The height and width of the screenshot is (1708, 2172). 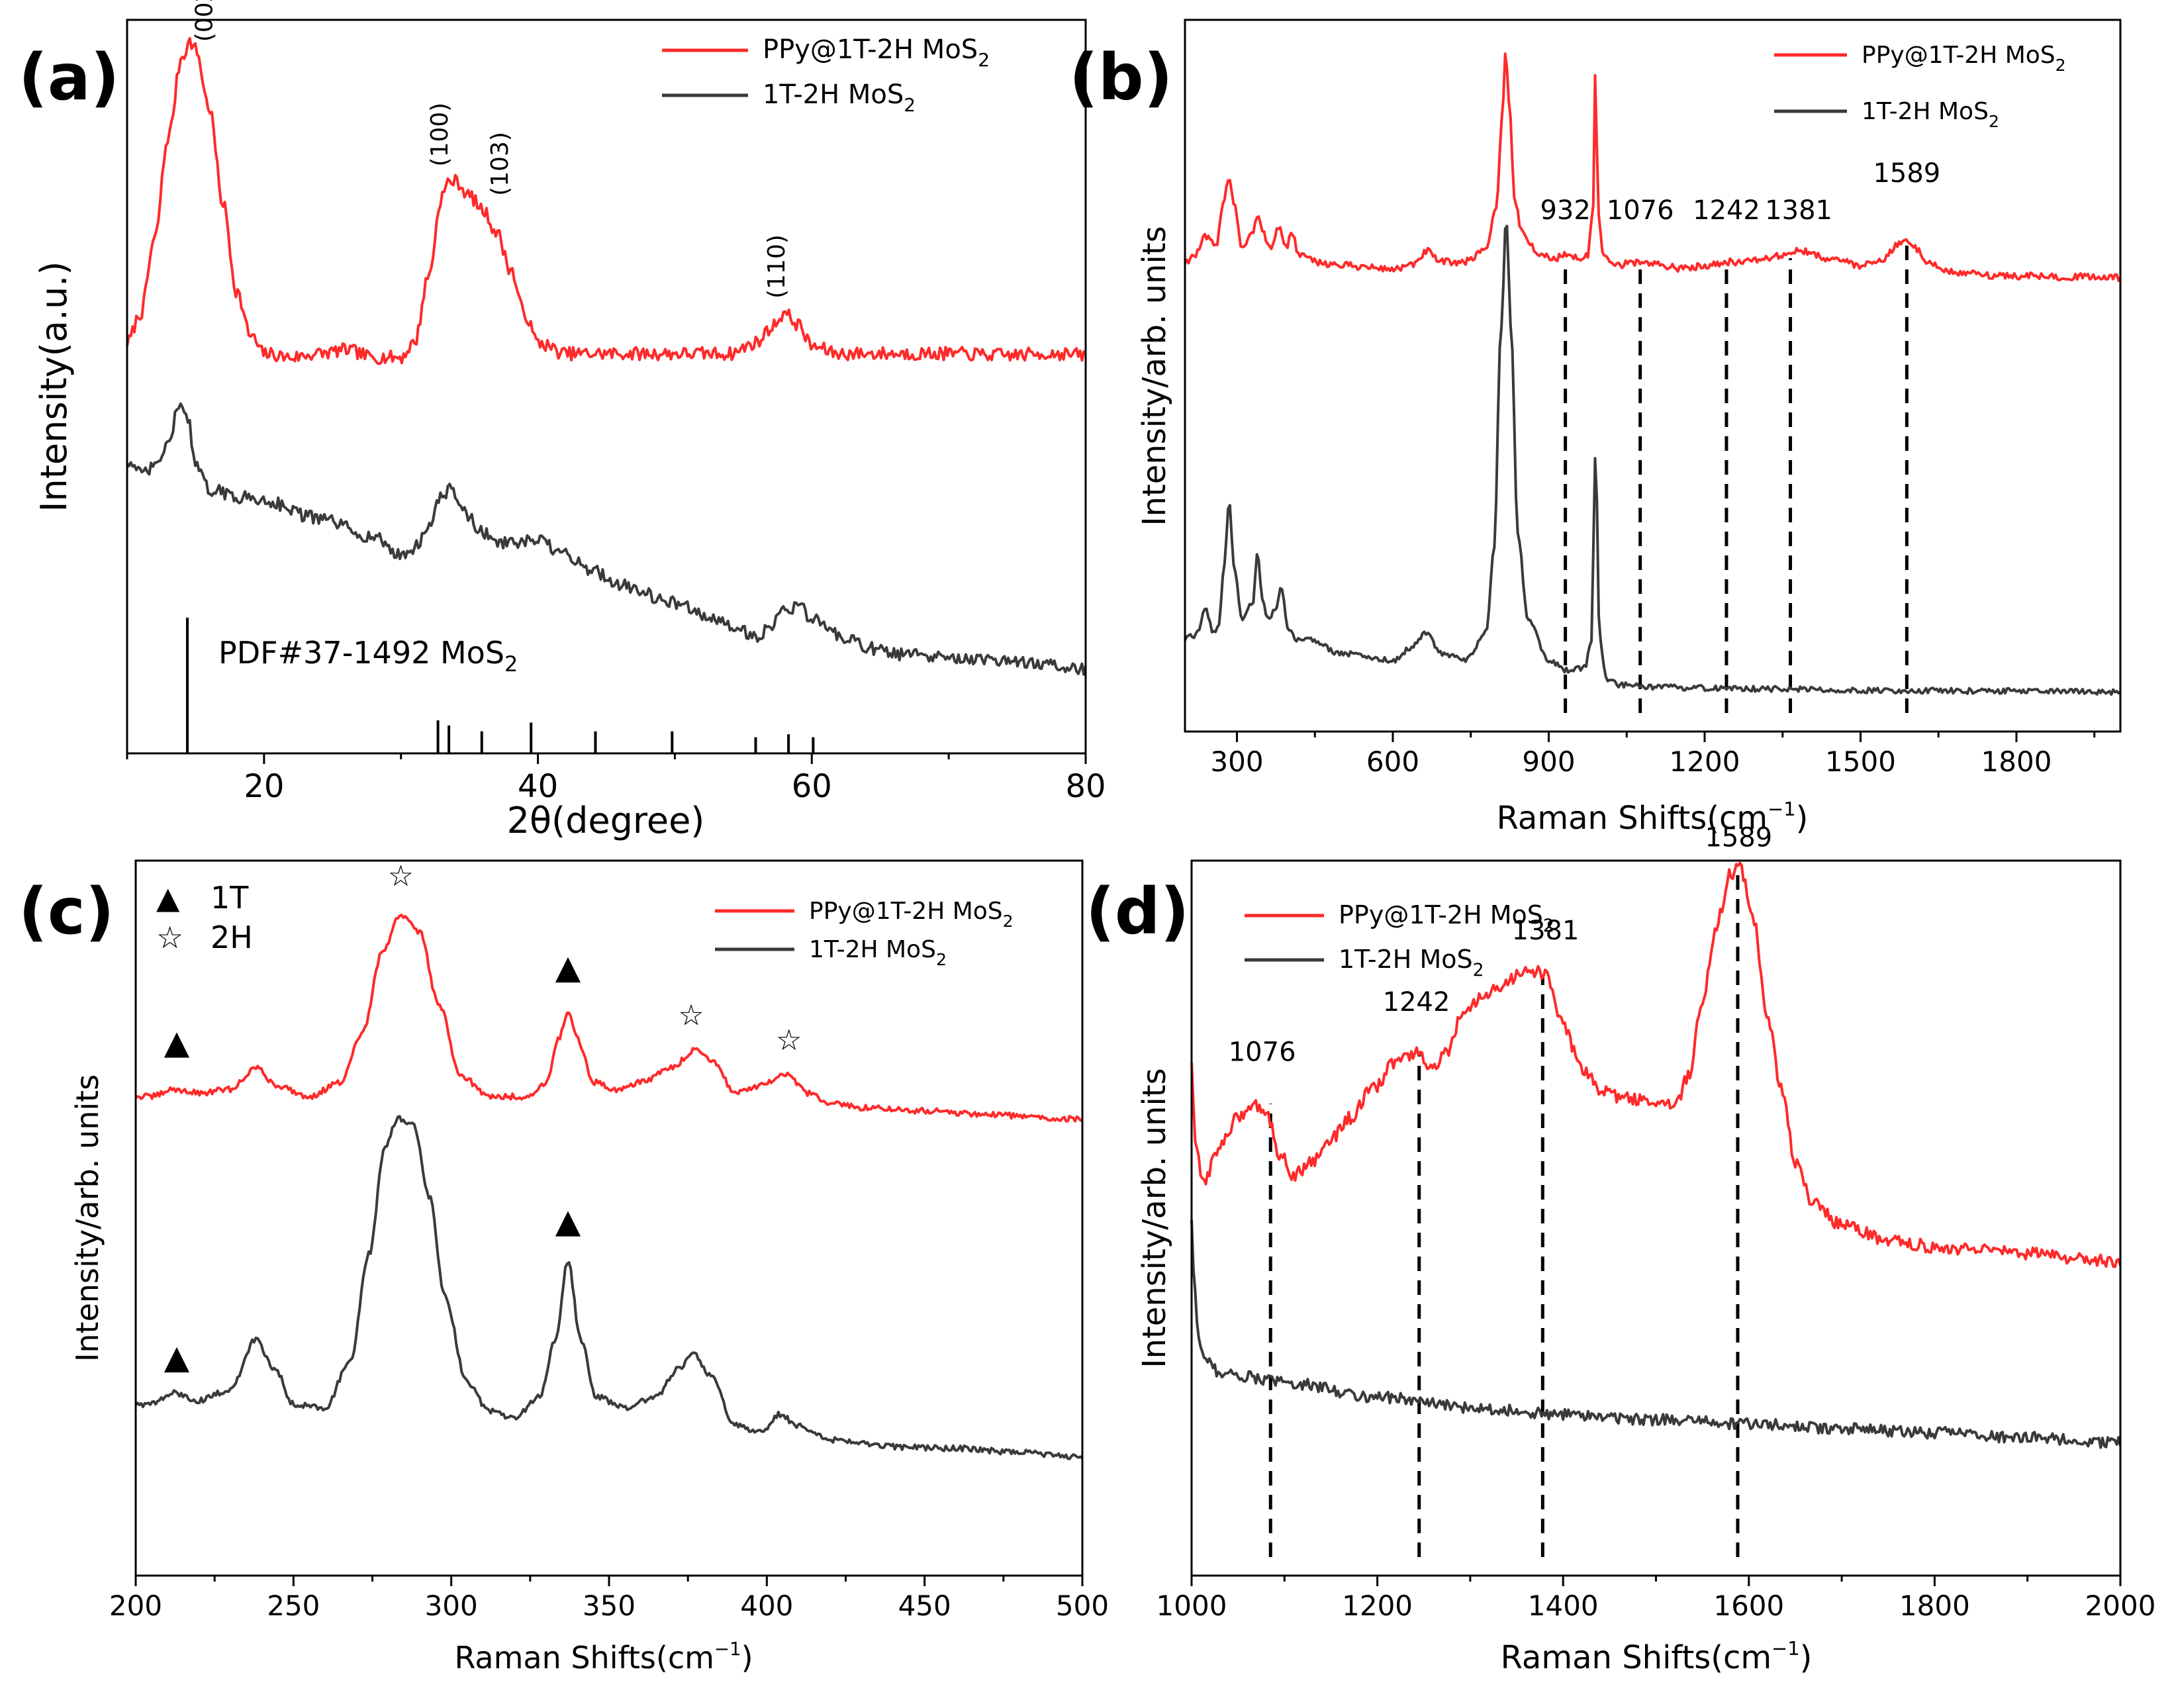 What do you see at coordinates (1137, 912) in the screenshot?
I see `panel-label: (d)` at bounding box center [1137, 912].